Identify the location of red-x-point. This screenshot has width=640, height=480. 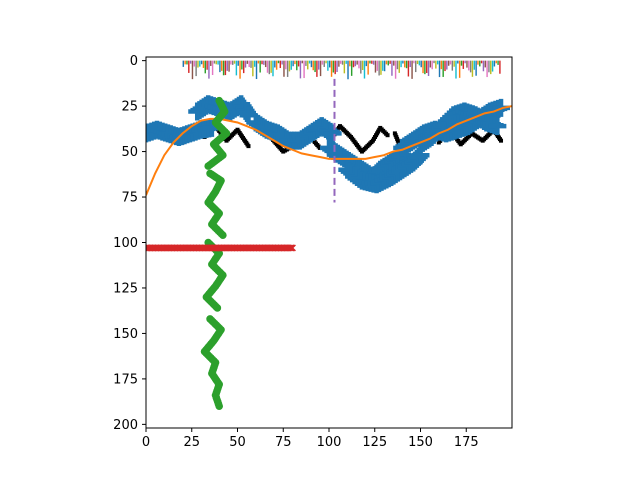
(291, 248).